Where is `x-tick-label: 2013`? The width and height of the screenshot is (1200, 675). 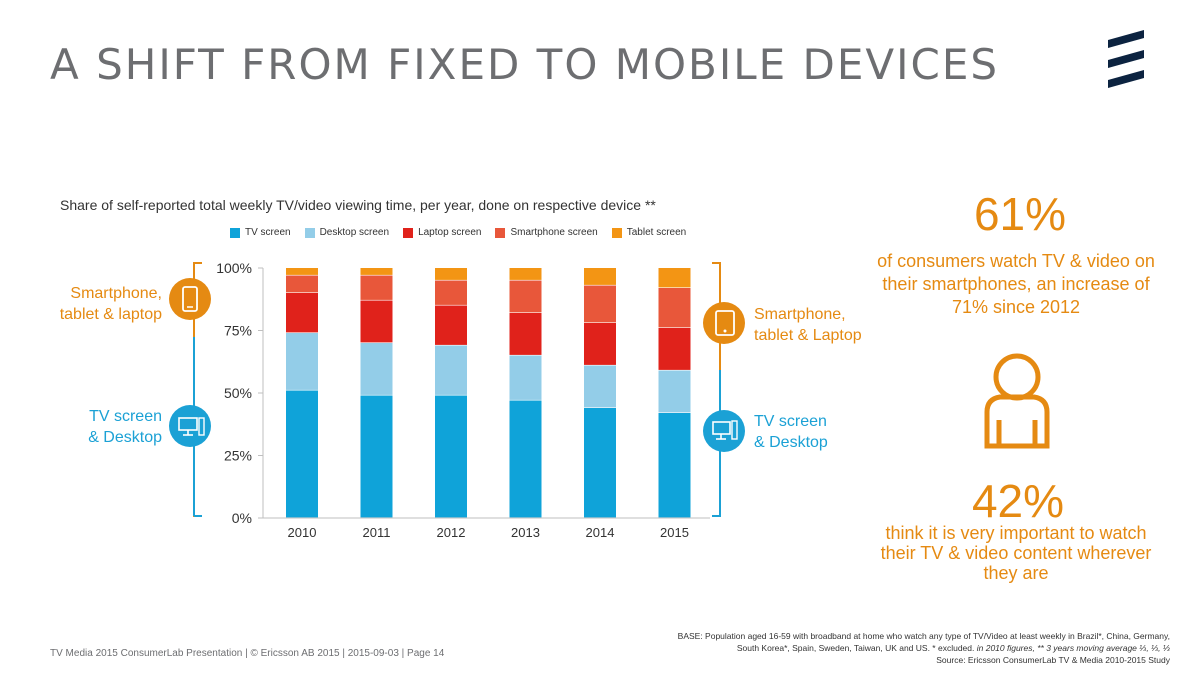
x-tick-label: 2013 is located at coordinates (525, 532).